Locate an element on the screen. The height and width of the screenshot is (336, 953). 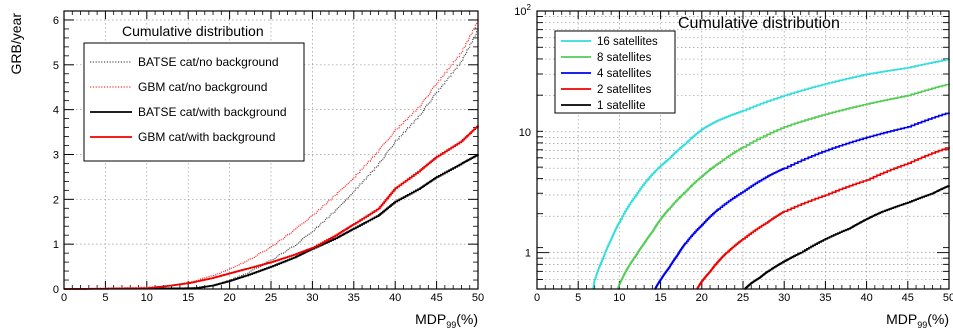
y-tick-label: 6 is located at coordinates (56, 21).